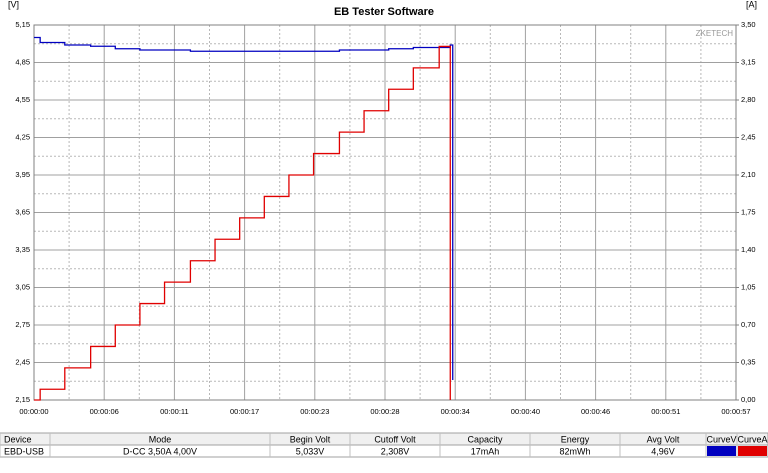  Describe the element at coordinates (665, 411) in the screenshot. I see `x-tick-label: 00:00:51` at that location.